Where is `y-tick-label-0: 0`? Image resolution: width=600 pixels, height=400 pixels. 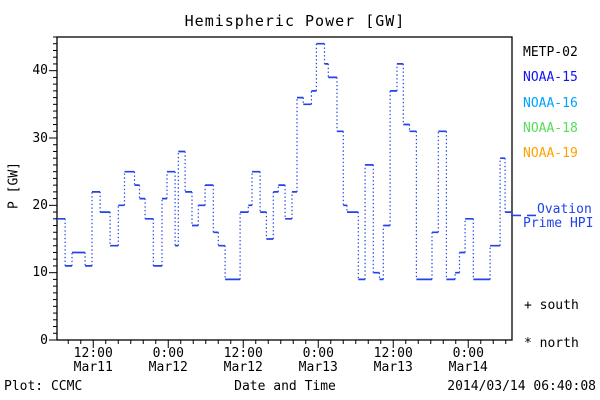 y-tick-label-0: 0 is located at coordinates (44, 340).